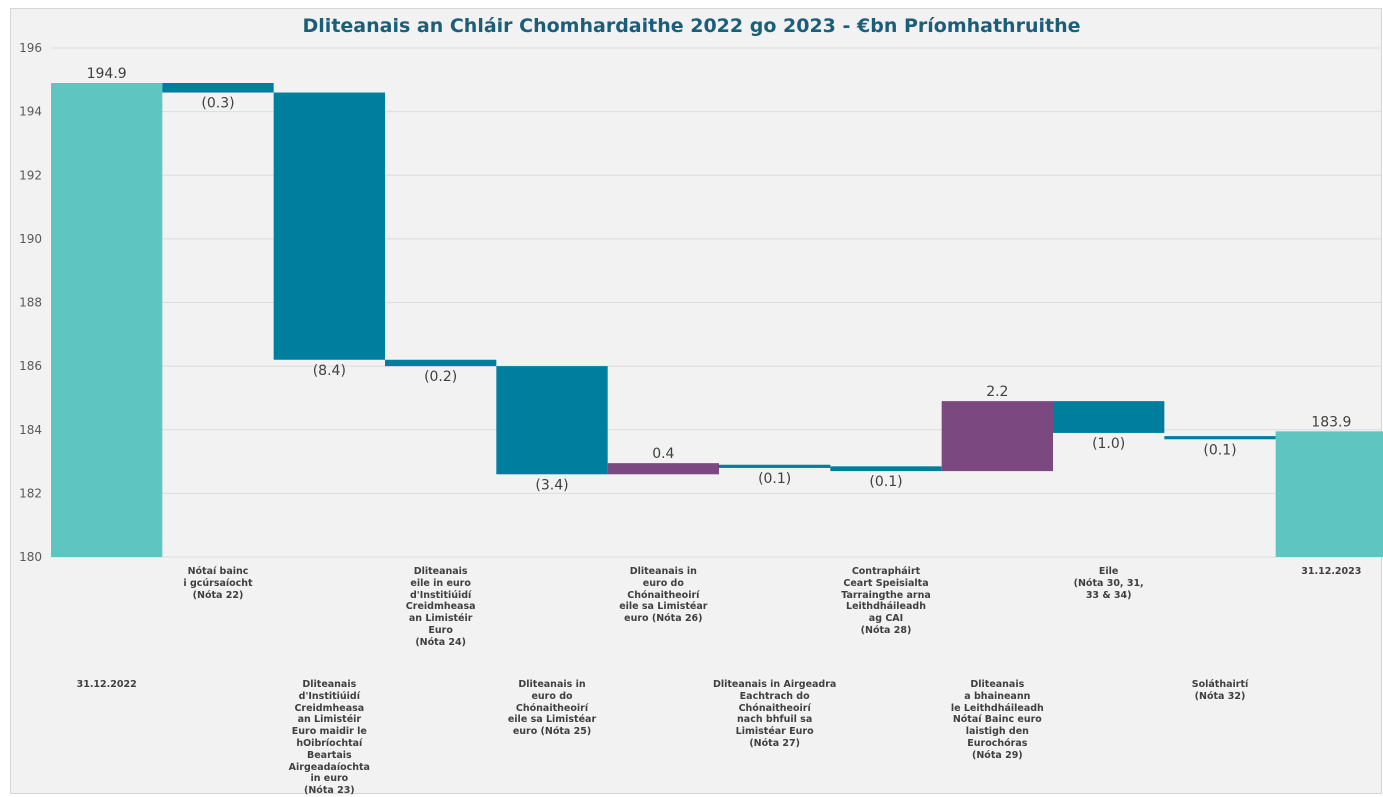 The width and height of the screenshot is (1383, 797). What do you see at coordinates (663, 454) in the screenshot?
I see `data-label: 0.4` at bounding box center [663, 454].